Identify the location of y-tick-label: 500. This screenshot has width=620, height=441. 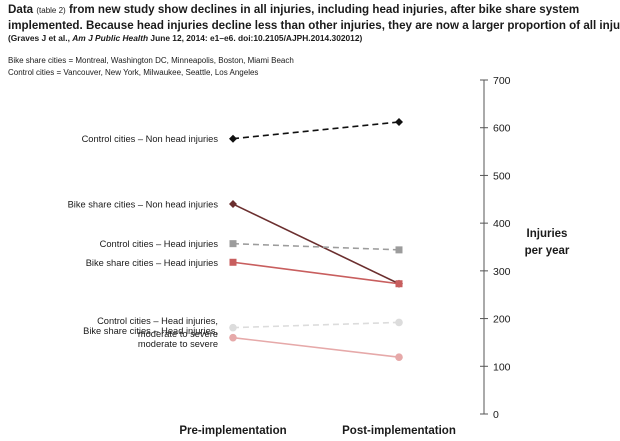
(502, 176).